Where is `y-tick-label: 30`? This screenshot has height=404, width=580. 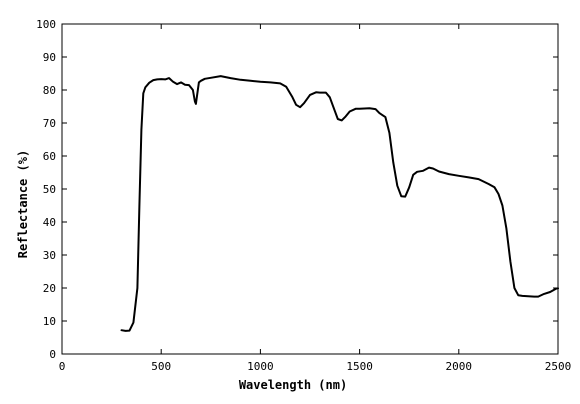
y-tick-label: 30 is located at coordinates (49, 255).